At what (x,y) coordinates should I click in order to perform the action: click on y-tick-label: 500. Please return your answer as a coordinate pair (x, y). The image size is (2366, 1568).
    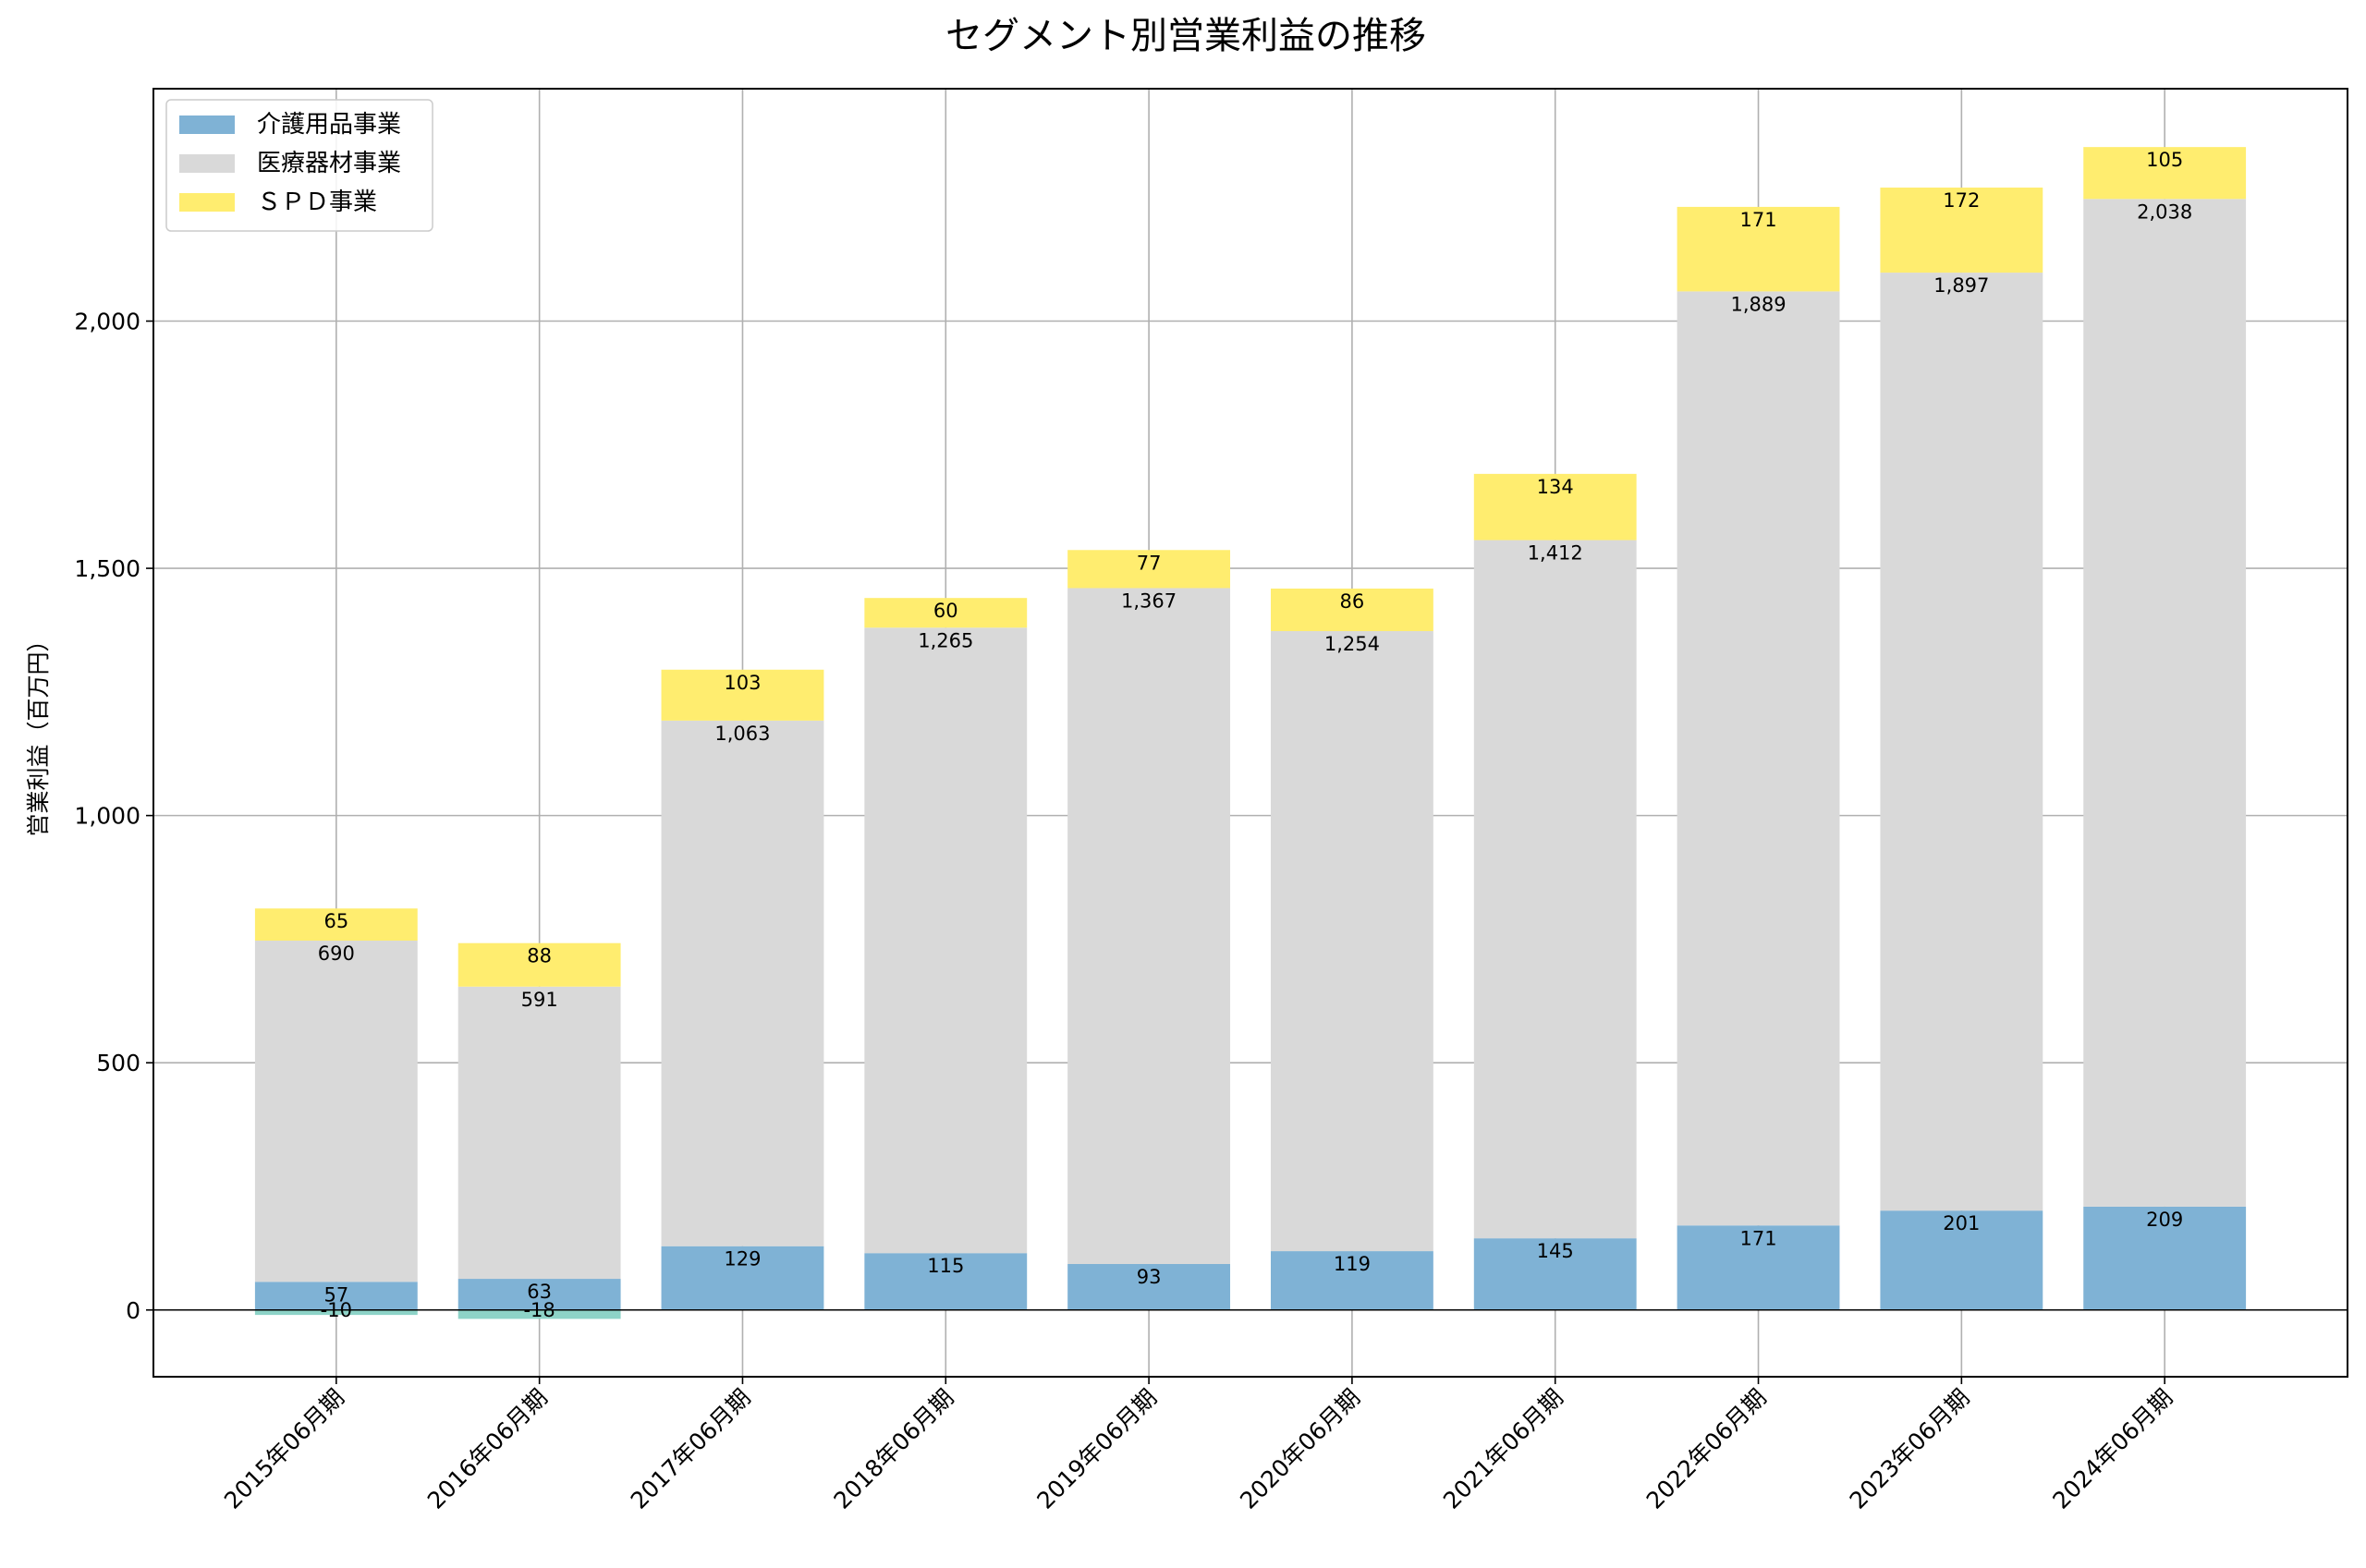
    Looking at the image, I should click on (118, 1063).